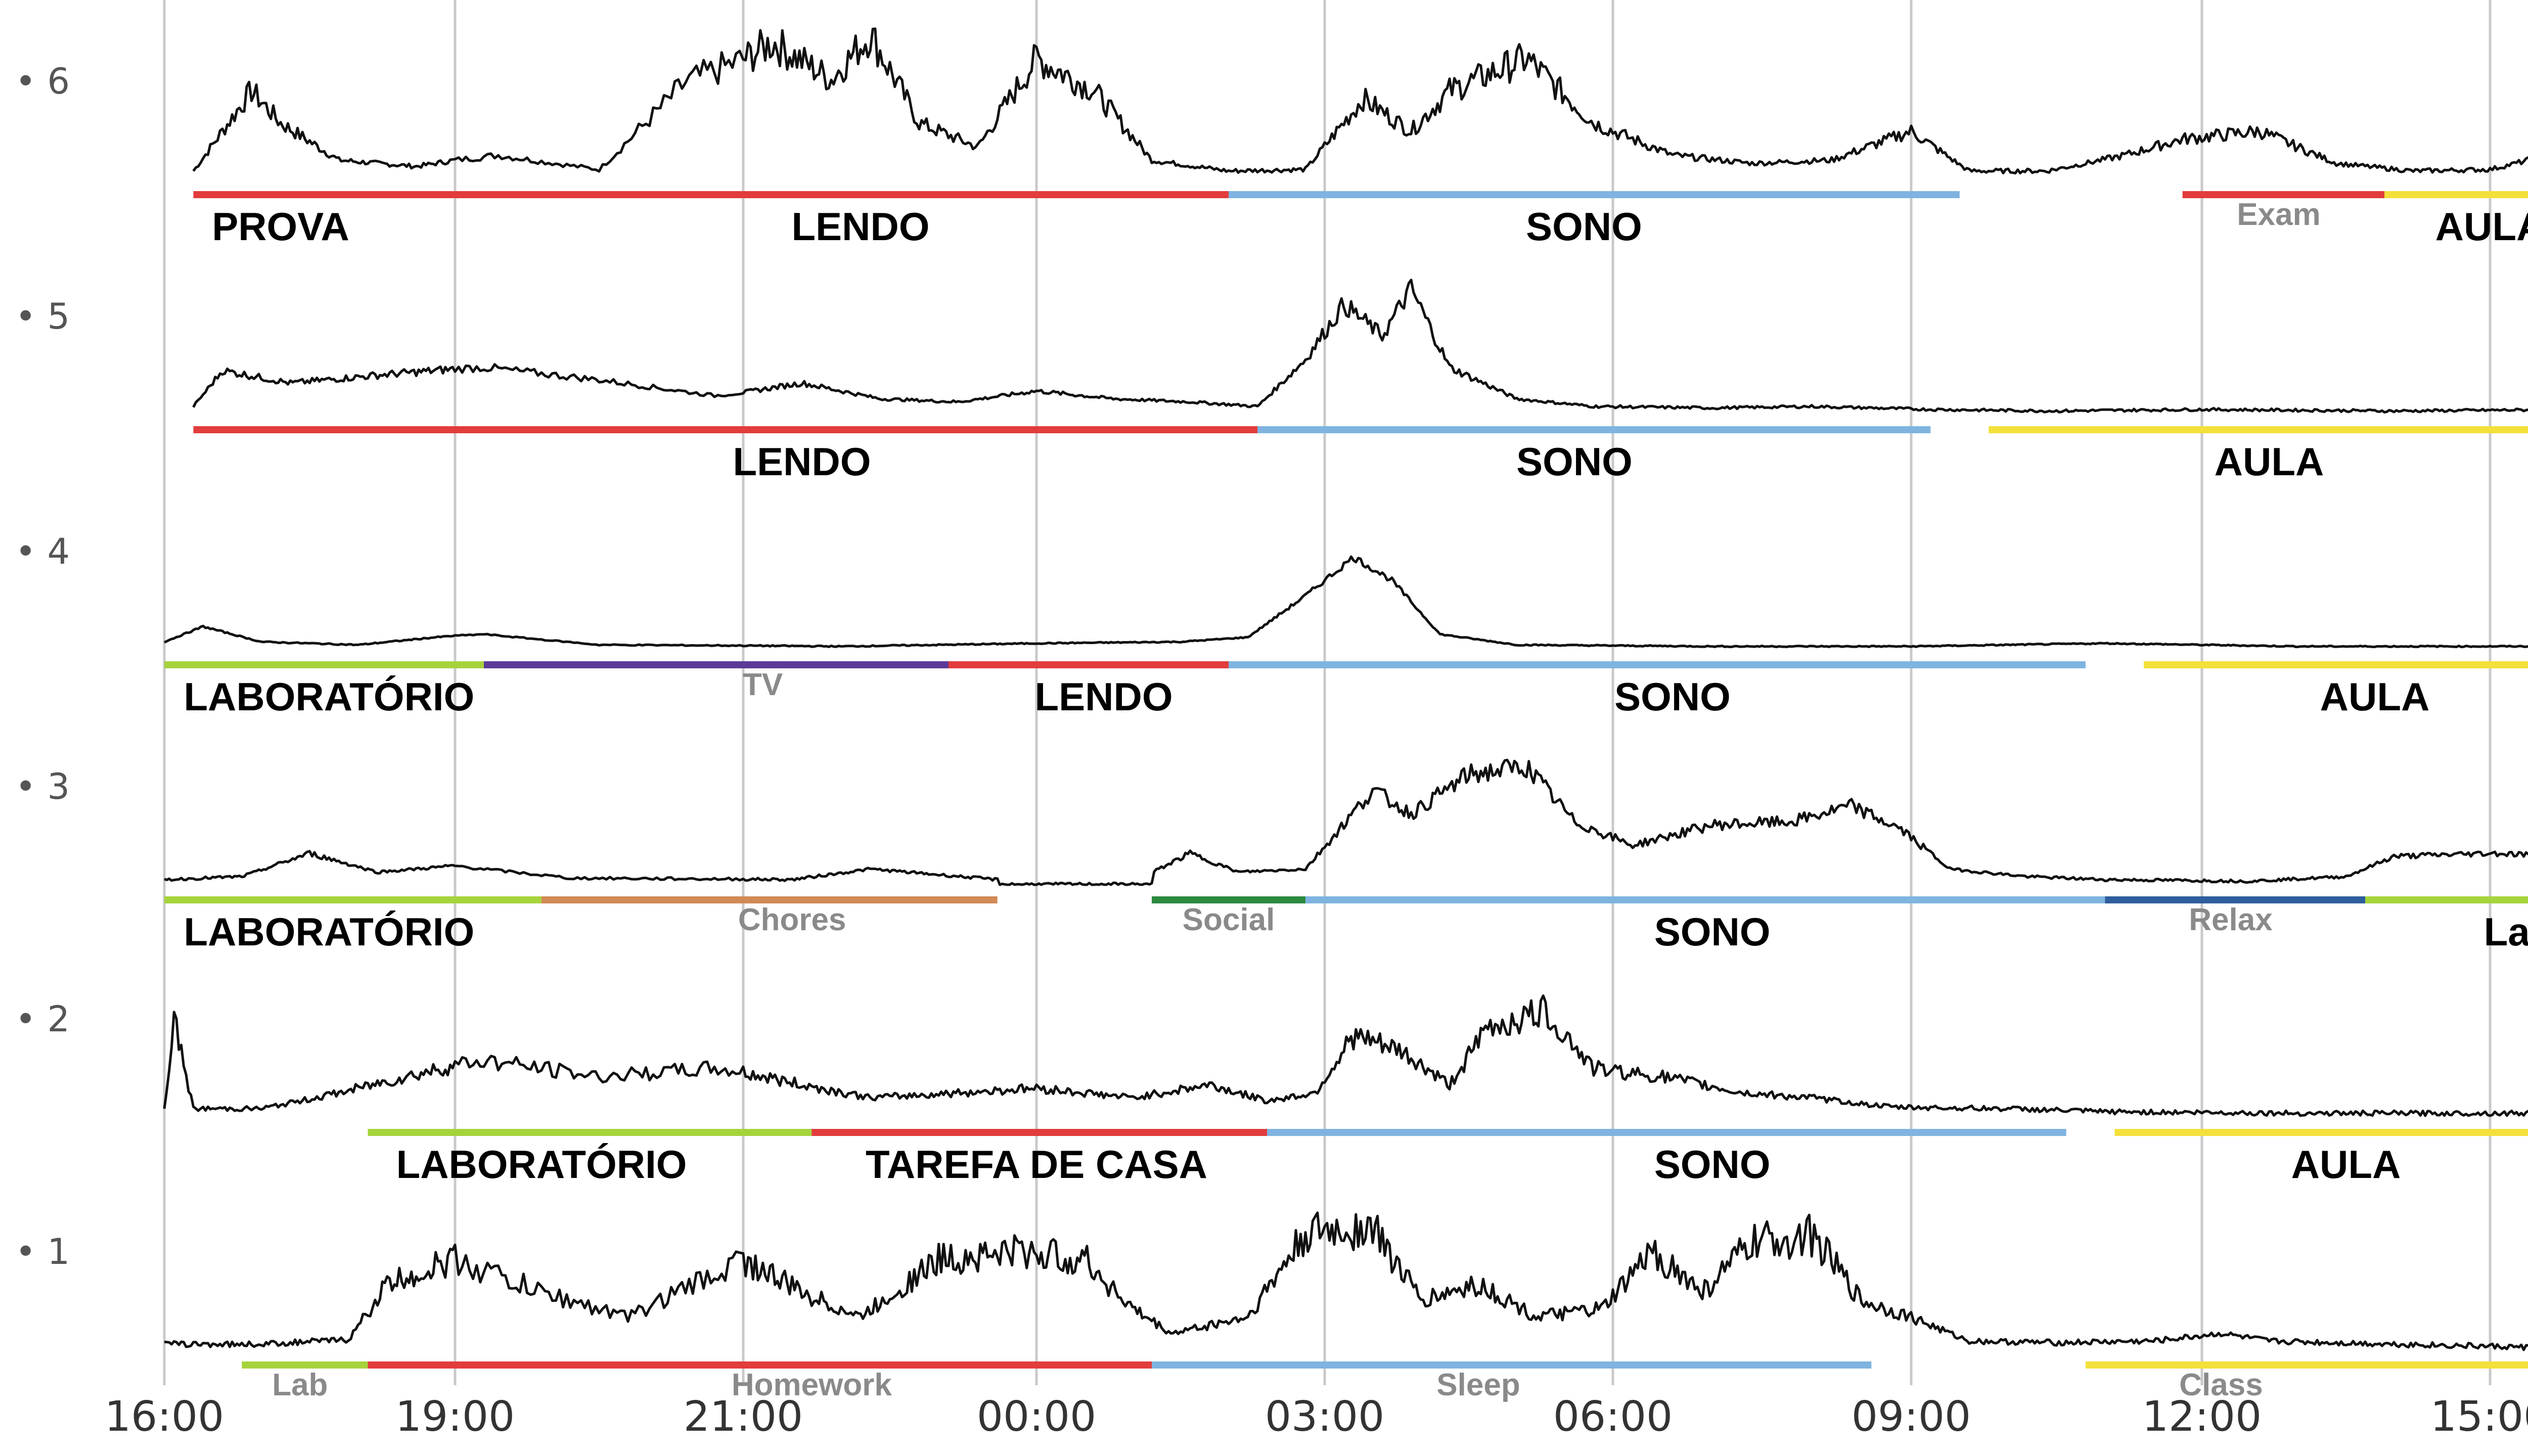 The height and width of the screenshot is (1456, 2528). What do you see at coordinates (1324, 1417) in the screenshot?
I see `x-tick-label: 03:00` at bounding box center [1324, 1417].